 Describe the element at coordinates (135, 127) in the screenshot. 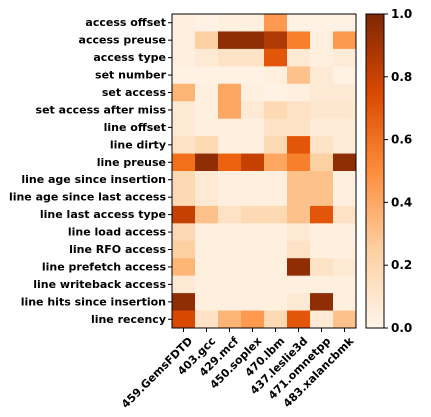

I see `row-label: line offset` at that location.